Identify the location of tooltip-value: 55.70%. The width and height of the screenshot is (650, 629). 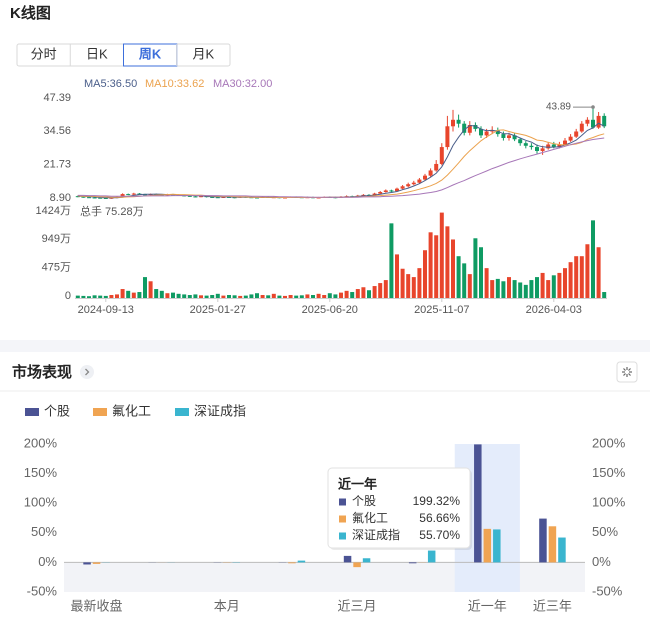
(439, 535).